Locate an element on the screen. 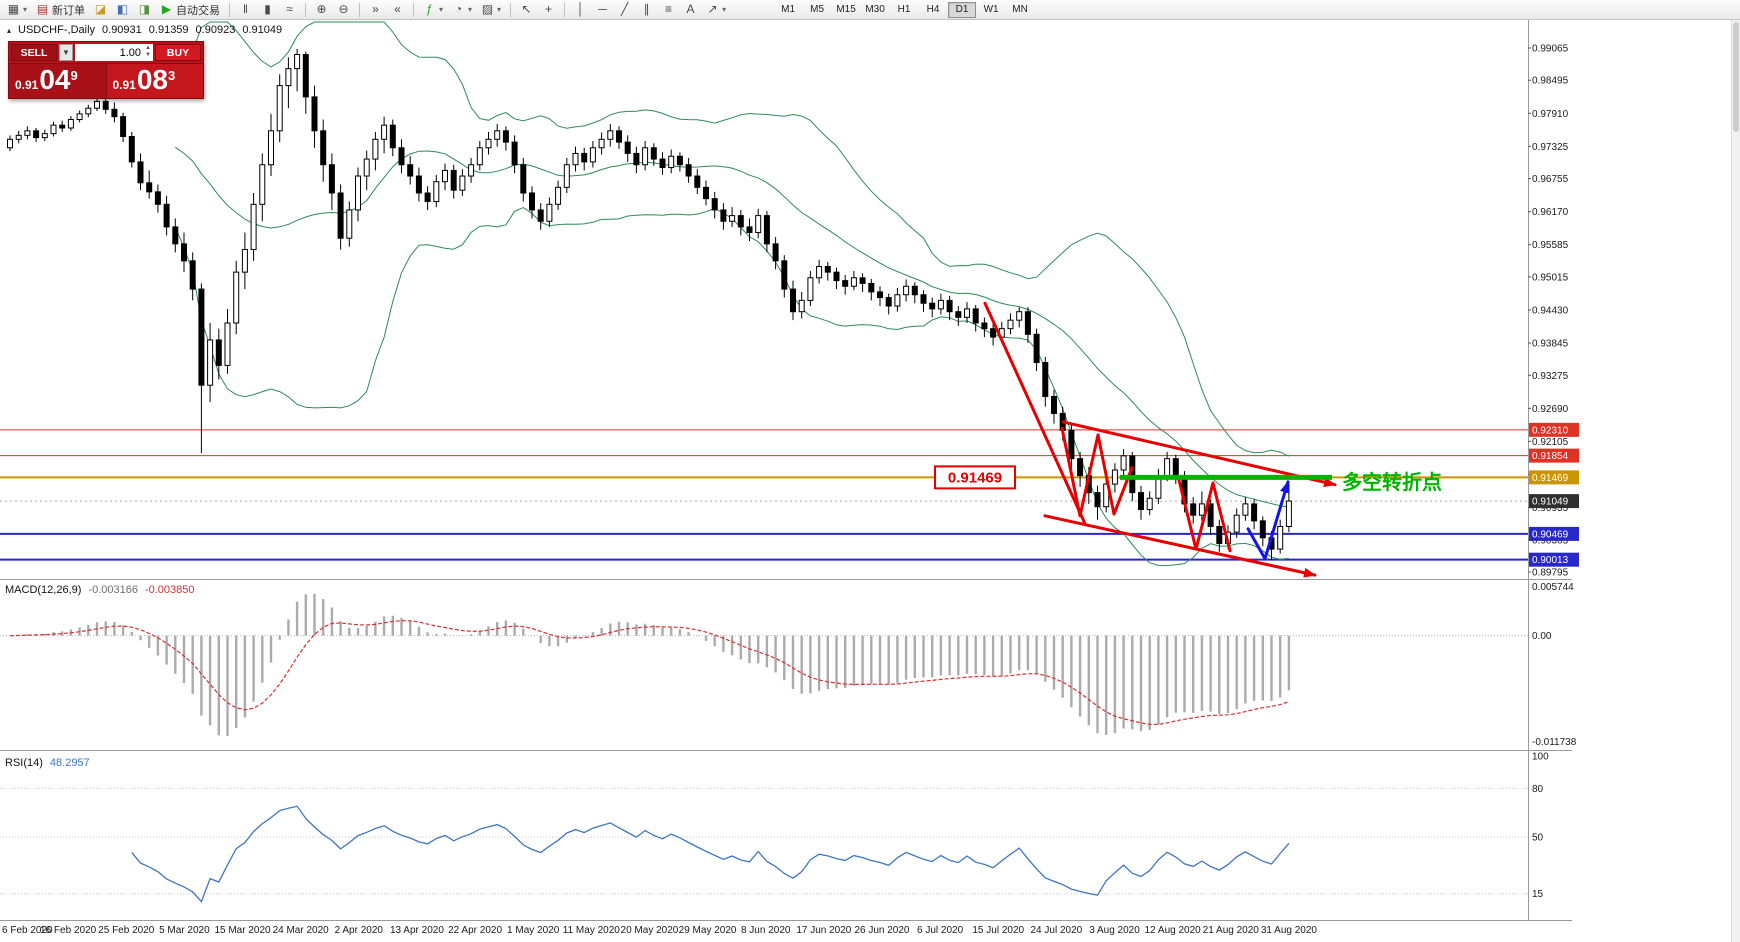 Image resolution: width=1740 pixels, height=942 pixels. svg-text: 24 Jul 2020 is located at coordinates (1057, 930).